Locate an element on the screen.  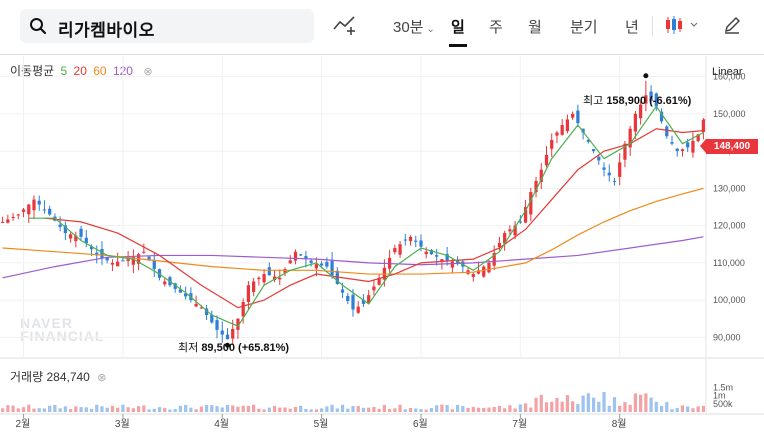
stock-search: 리가켐바이오 is located at coordinates (167, 26).